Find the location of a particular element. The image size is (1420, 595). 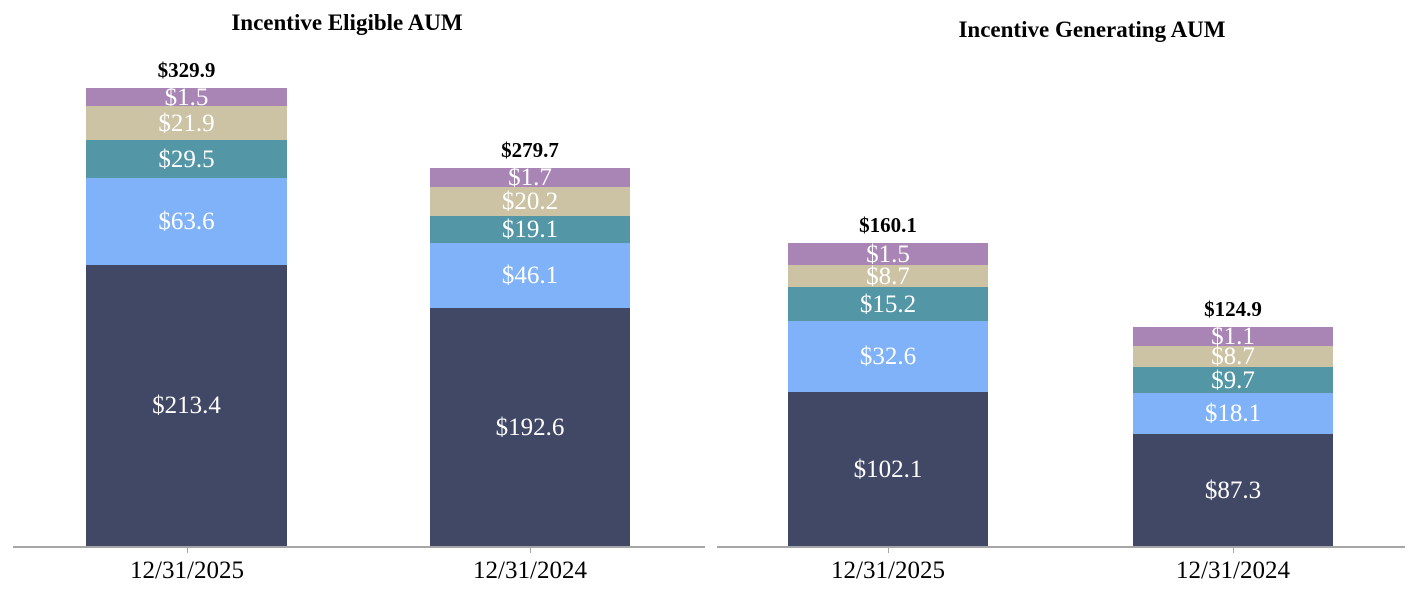

bar-total-label: $279.7 is located at coordinates (530, 150).